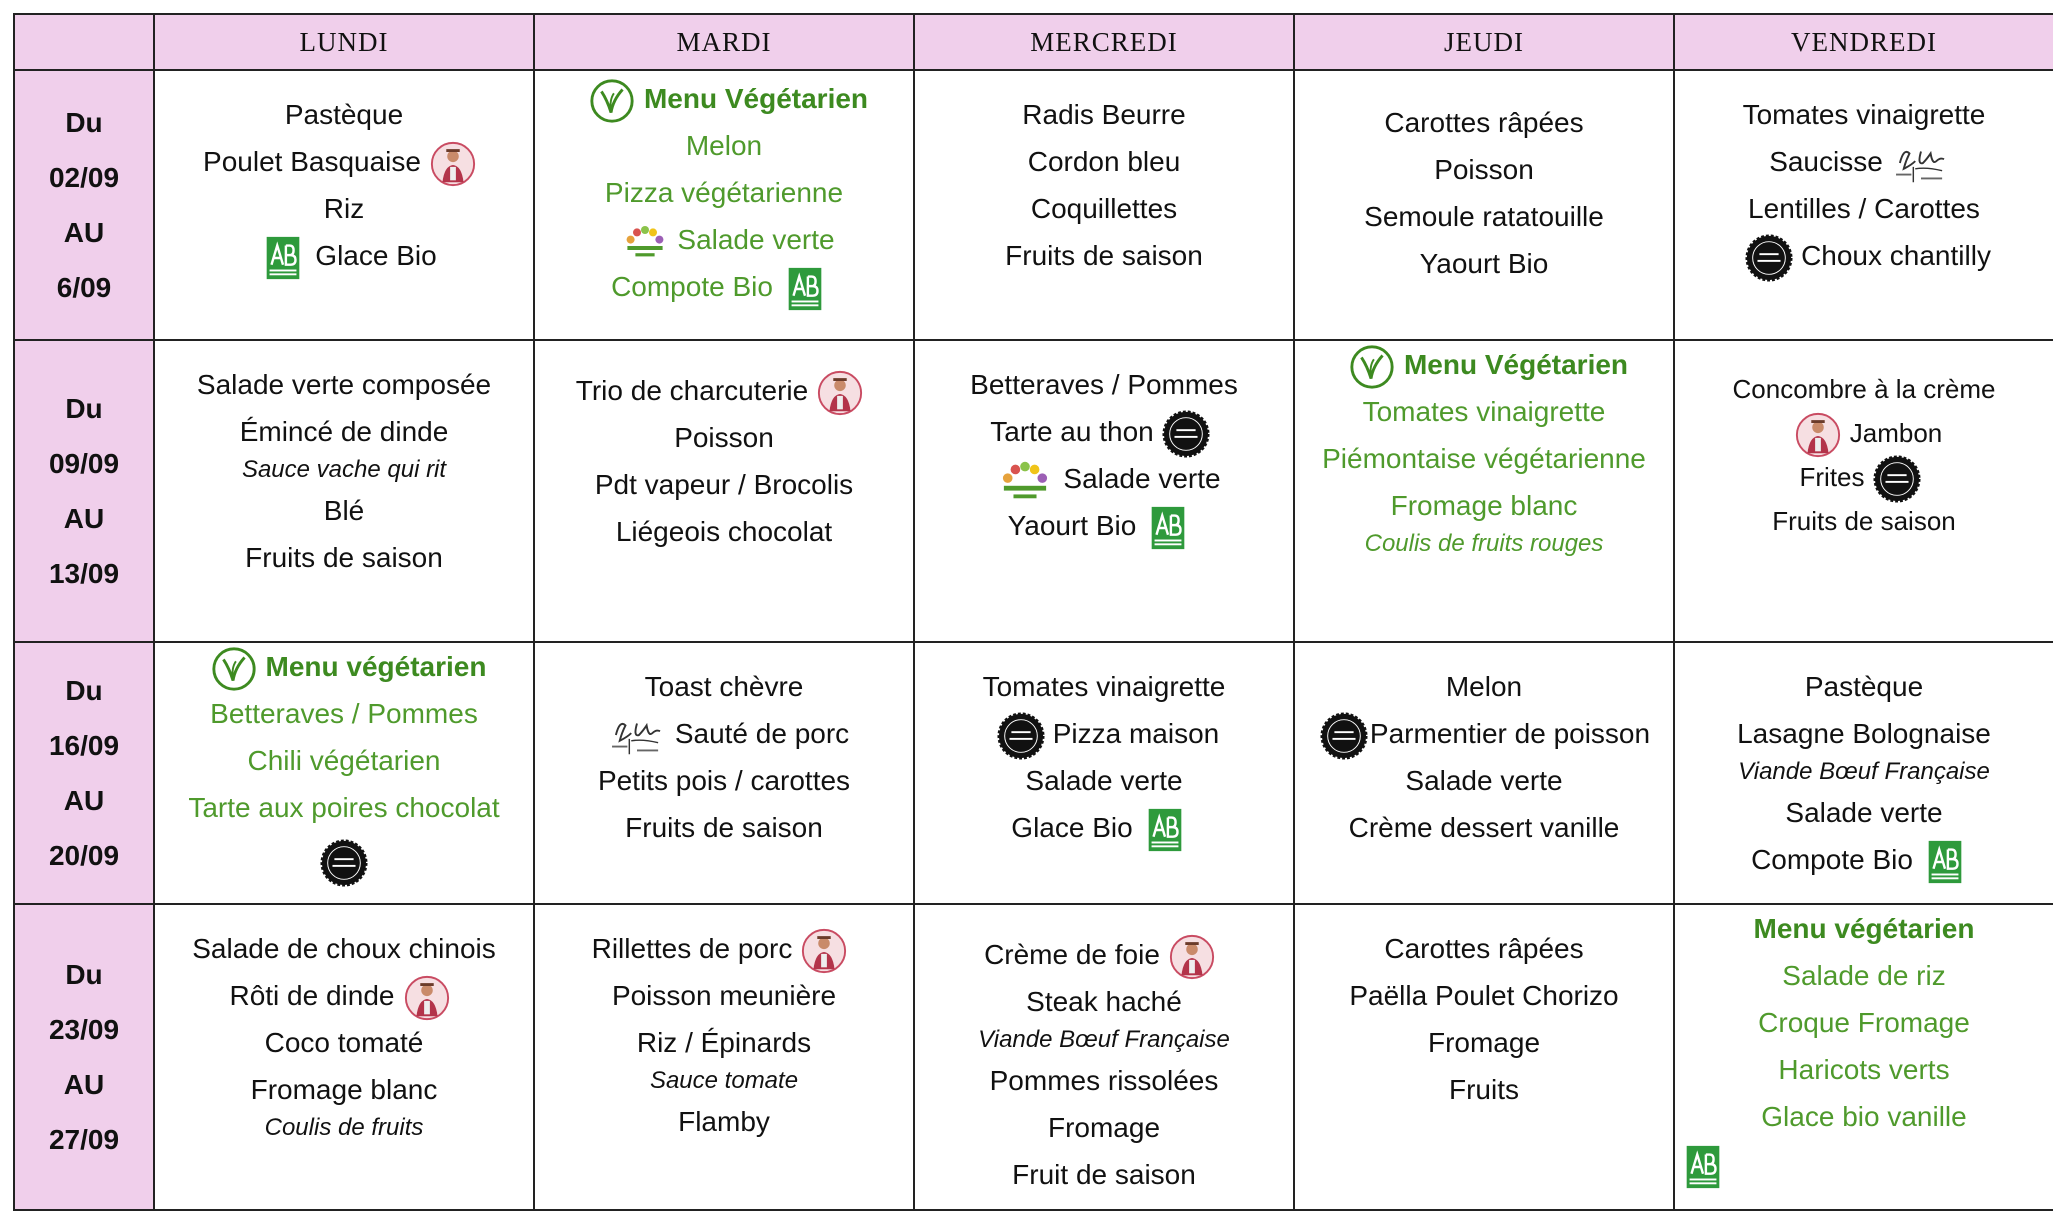 This screenshot has height=1211, width=2053. Describe the element at coordinates (344, 995) in the screenshot. I see `menu-item: Rôti de dinde` at that location.